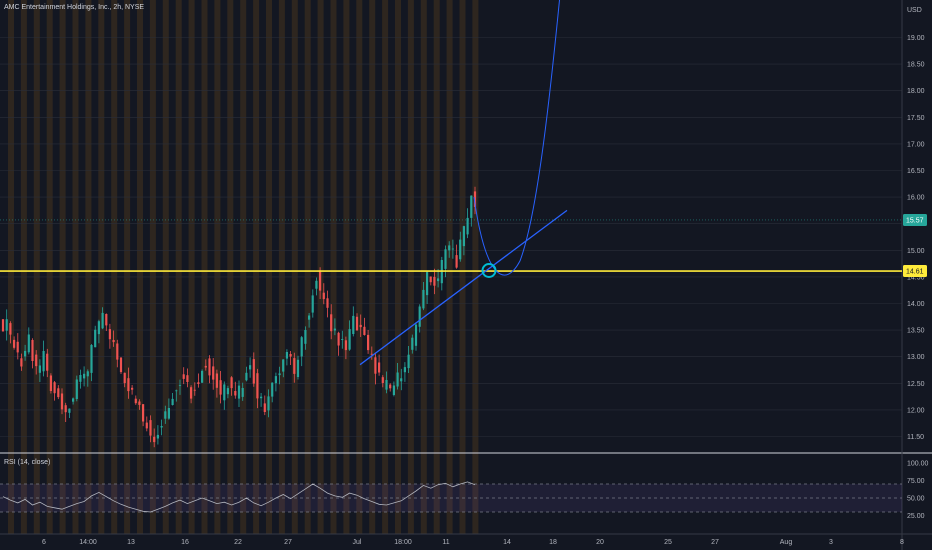 This screenshot has height=550, width=932. Describe the element at coordinates (185, 542) in the screenshot. I see `time-tick-label: 16` at that location.